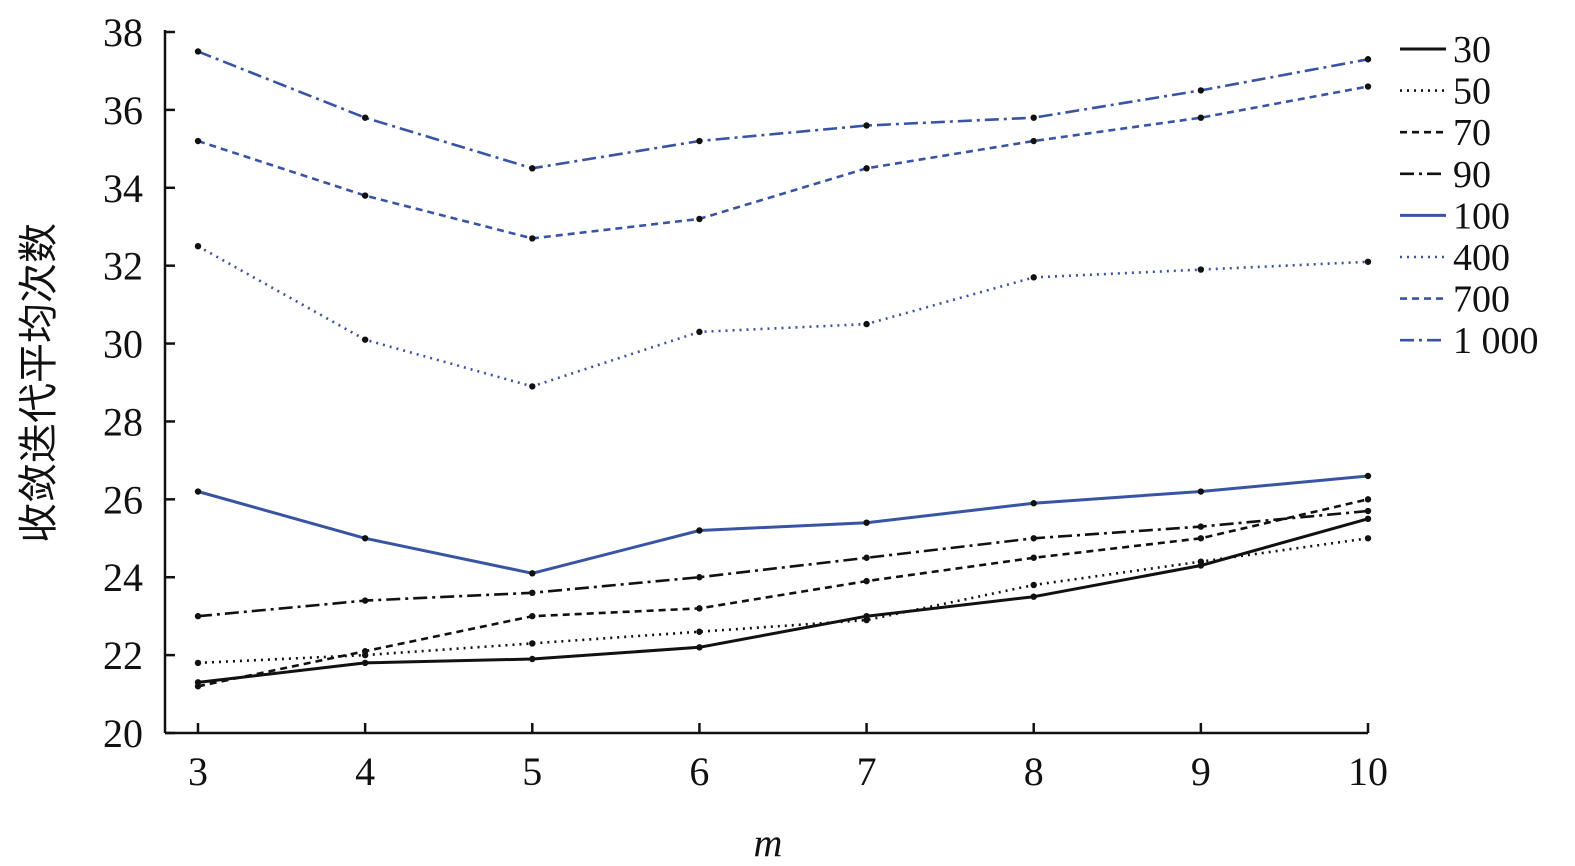  I want to click on x-tick-label: 8, so click(1034, 771).